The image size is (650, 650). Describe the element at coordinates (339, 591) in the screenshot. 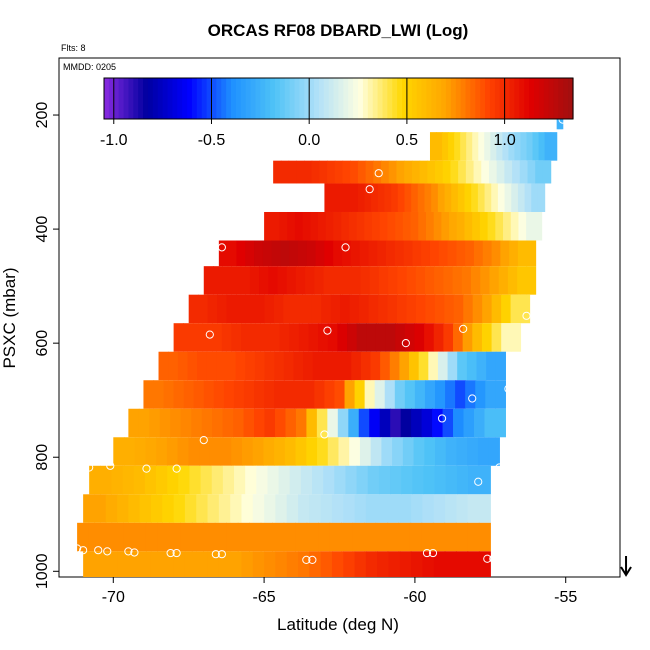

I see `x-axis: -70 -65 -60 -55` at that location.